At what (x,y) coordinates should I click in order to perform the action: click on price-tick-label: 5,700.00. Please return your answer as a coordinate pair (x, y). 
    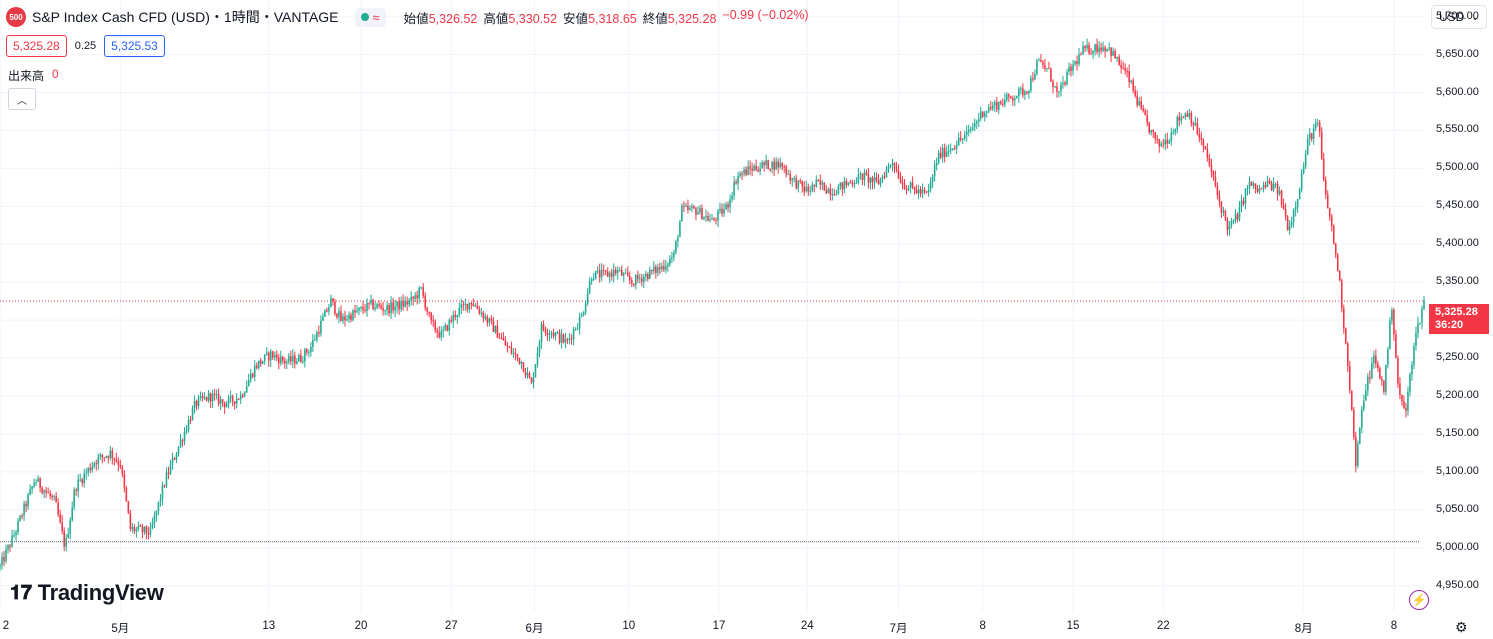
    Looking at the image, I should click on (1457, 15).